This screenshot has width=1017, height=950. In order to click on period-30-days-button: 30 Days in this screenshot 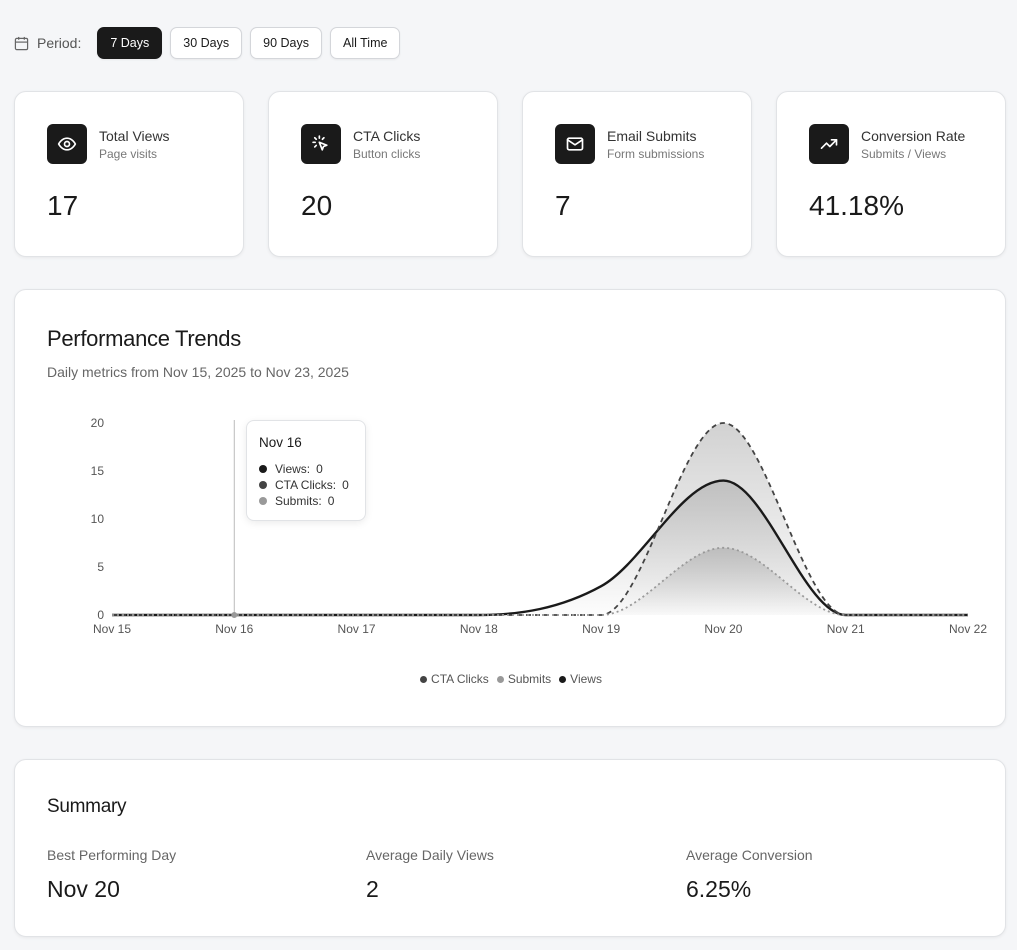, I will do `click(206, 43)`.